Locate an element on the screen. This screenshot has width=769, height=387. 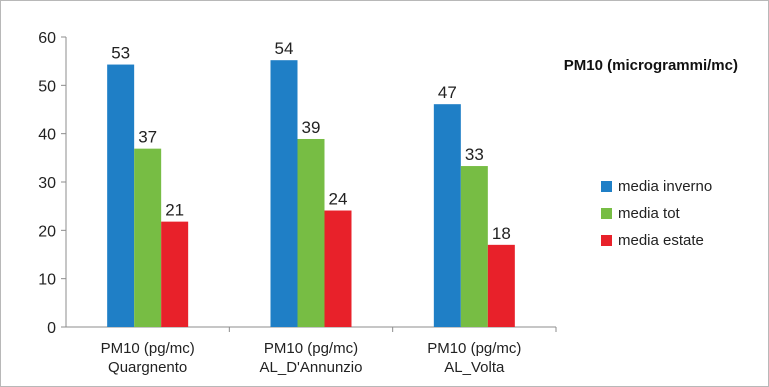
x-category-label: AL_D'Annunzio is located at coordinates (311, 367).